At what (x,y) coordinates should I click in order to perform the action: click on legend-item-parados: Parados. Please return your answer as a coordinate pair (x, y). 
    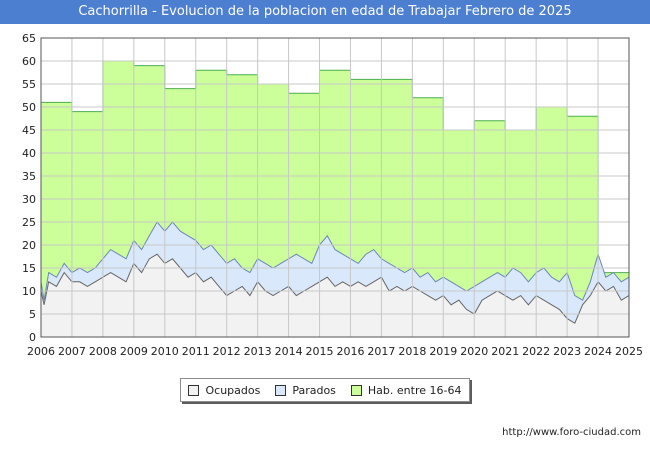
    Looking at the image, I should click on (305, 390).